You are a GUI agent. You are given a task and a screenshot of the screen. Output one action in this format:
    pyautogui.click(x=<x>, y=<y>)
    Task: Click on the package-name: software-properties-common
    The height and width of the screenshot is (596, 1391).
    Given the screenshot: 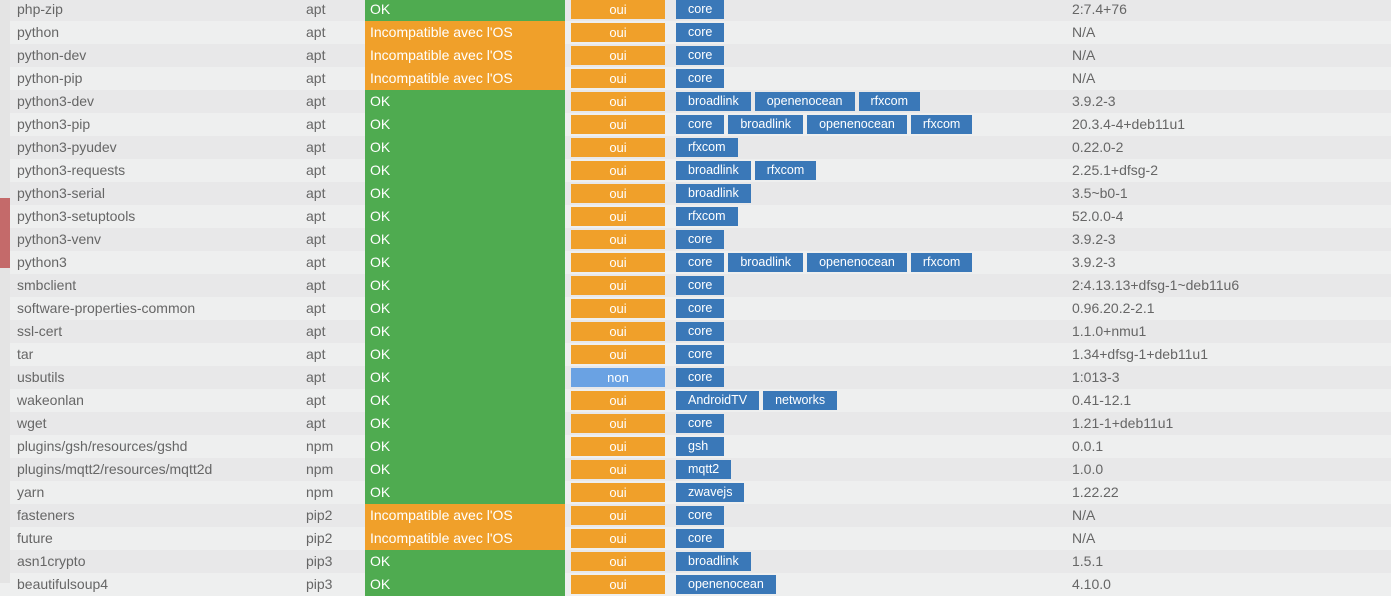 What is the action you would take?
    pyautogui.click(x=106, y=308)
    